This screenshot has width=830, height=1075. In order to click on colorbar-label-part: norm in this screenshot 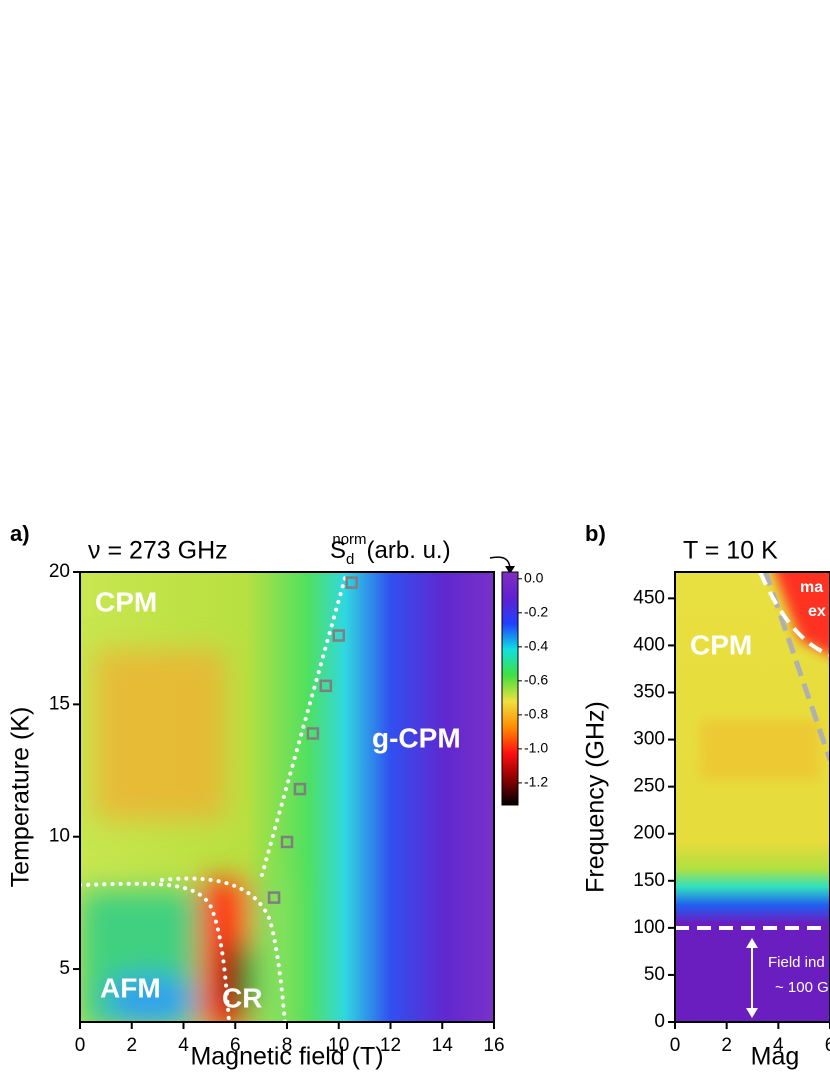, I will do `click(349, 539)`.